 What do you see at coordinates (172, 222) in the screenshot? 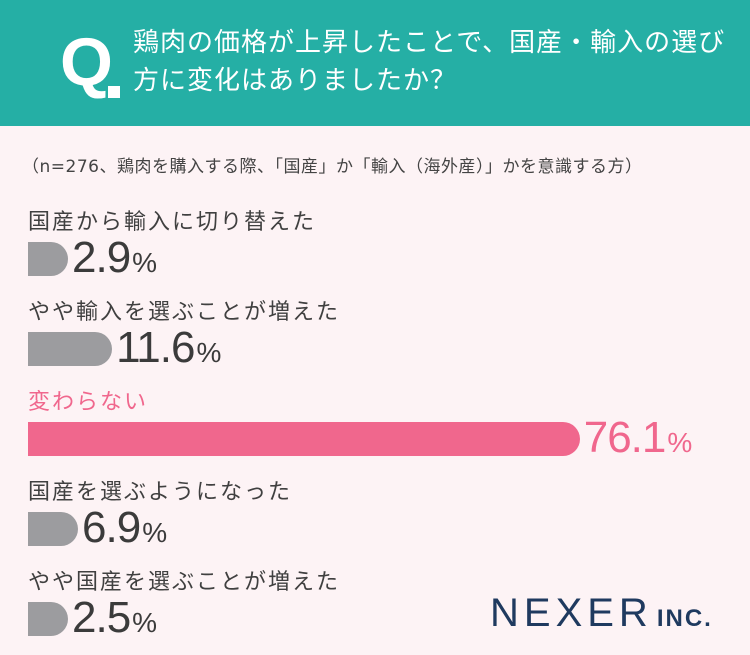
I see `category-label: 国産から輸入に切り替えた` at bounding box center [172, 222].